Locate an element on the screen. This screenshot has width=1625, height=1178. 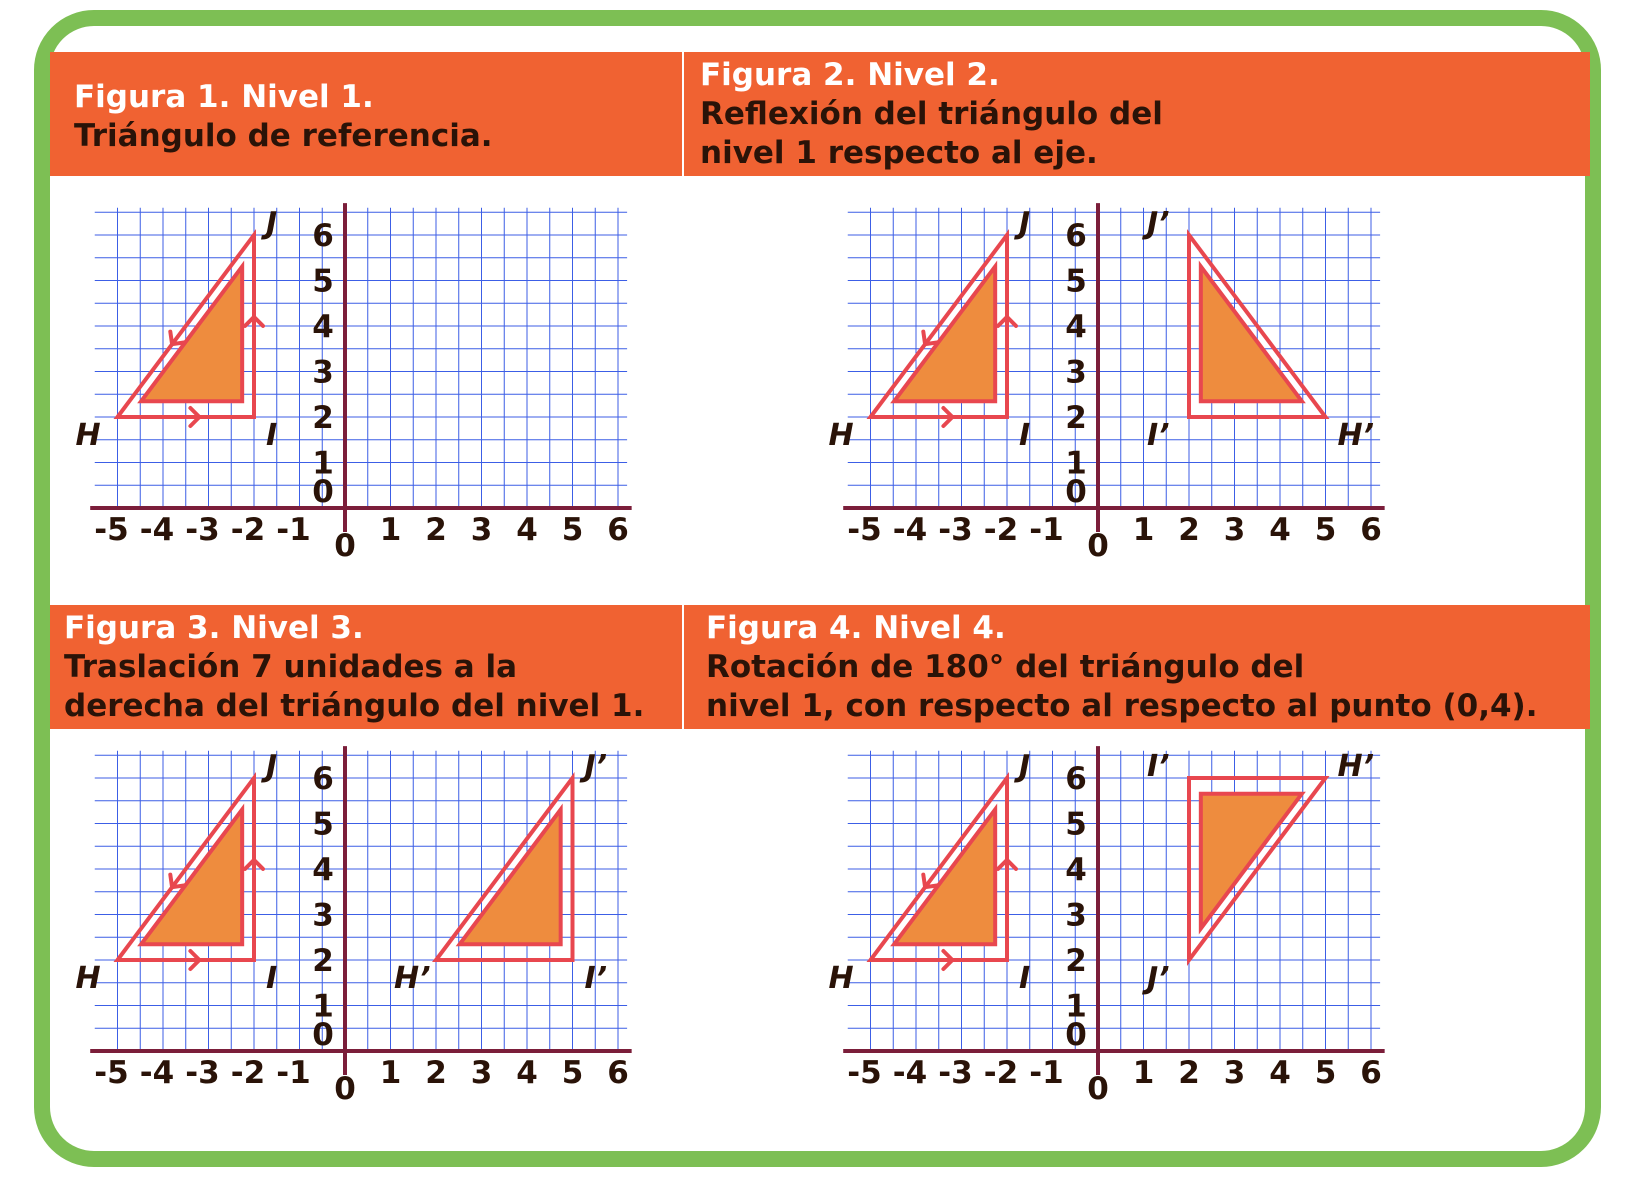
panel-3-description-line-1: Traslación 7 unidades a la is located at coordinates (291, 667).